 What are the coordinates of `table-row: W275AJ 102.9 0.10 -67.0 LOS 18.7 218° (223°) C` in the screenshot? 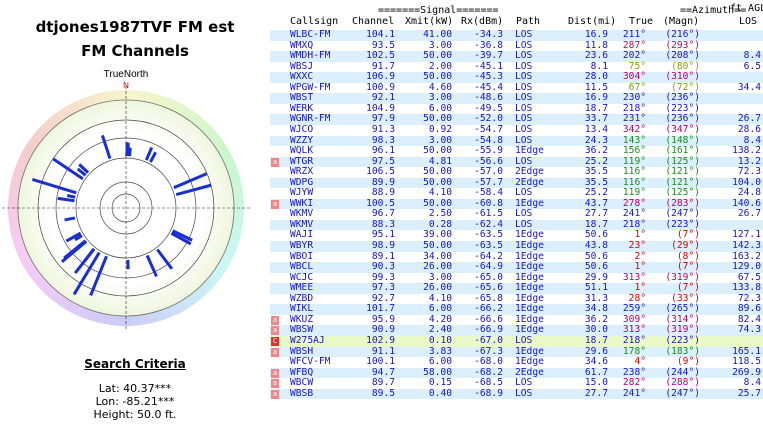 It's located at (516, 341).